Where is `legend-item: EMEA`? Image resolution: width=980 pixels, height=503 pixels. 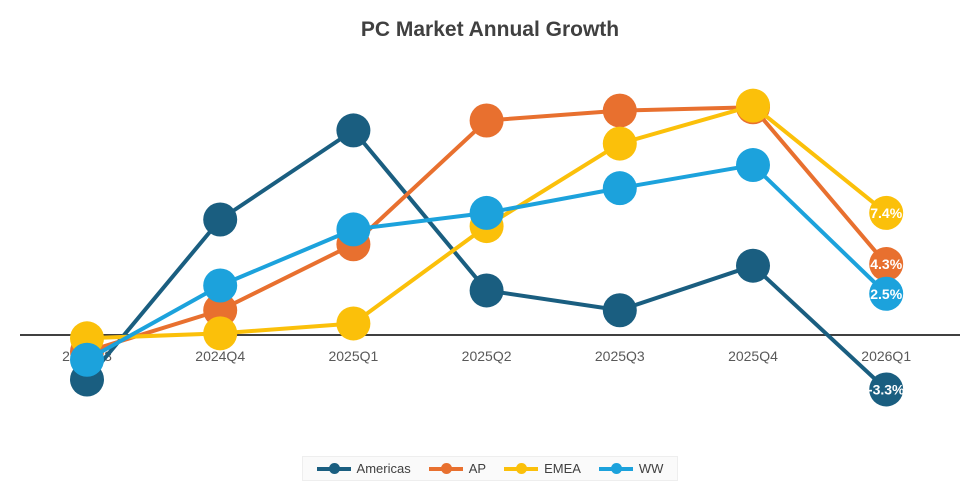
legend-item: EMEA is located at coordinates (542, 468).